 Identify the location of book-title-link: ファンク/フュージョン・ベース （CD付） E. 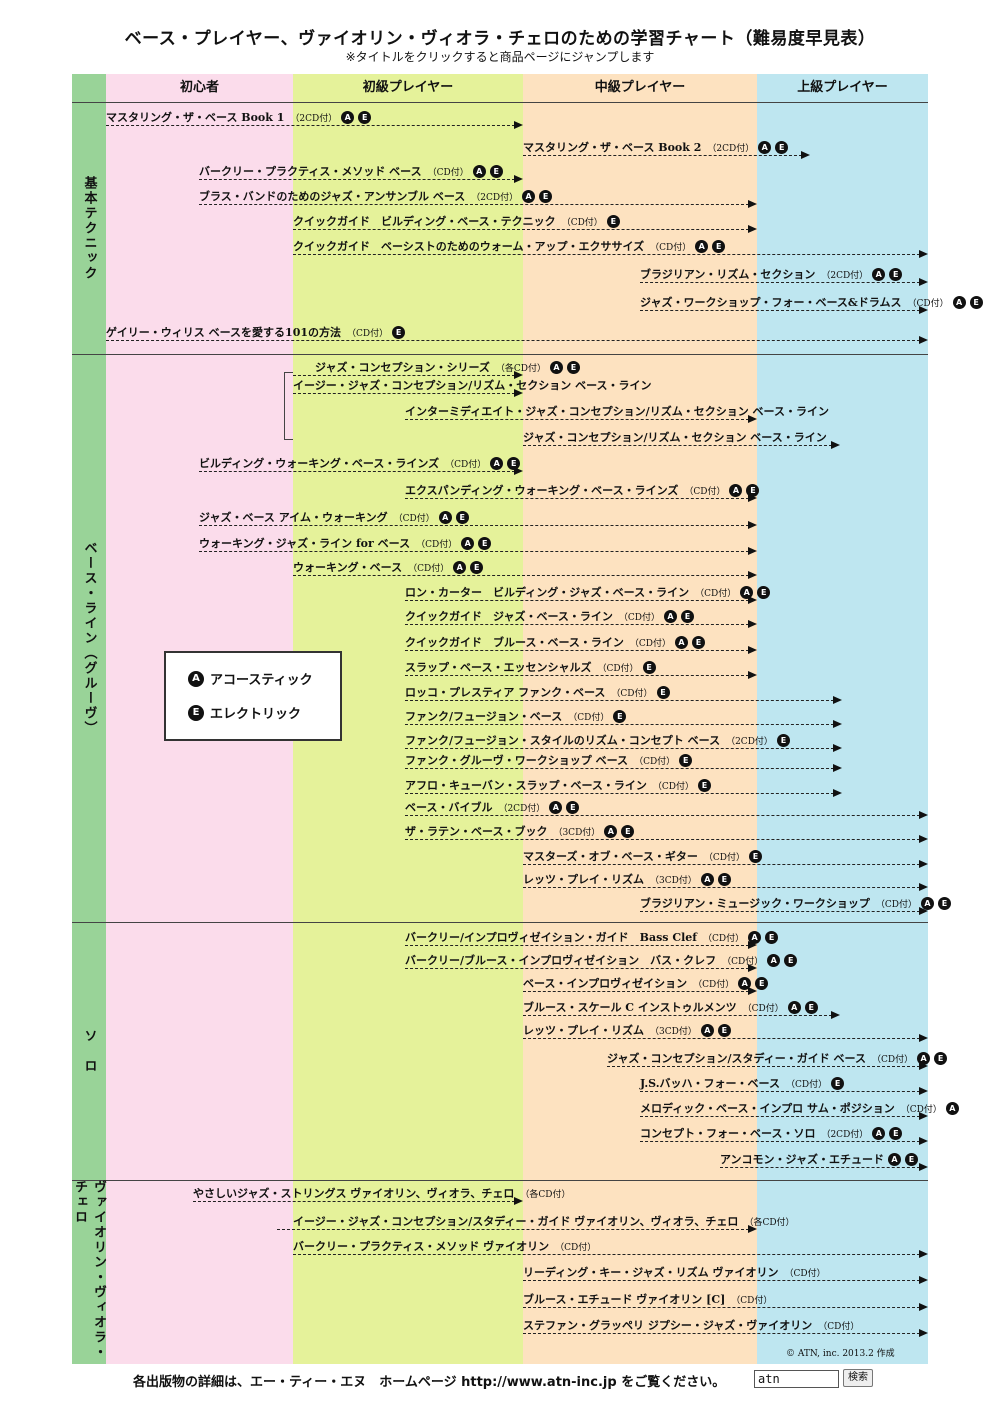
(516, 716).